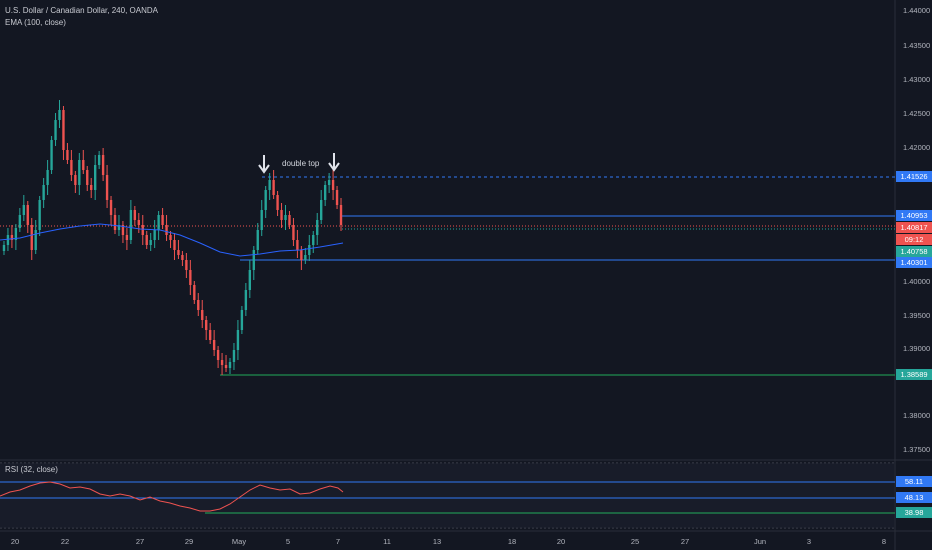 Image resolution: width=932 pixels, height=550 pixels. Describe the element at coordinates (809, 541) in the screenshot. I see `time-label: 3` at that location.